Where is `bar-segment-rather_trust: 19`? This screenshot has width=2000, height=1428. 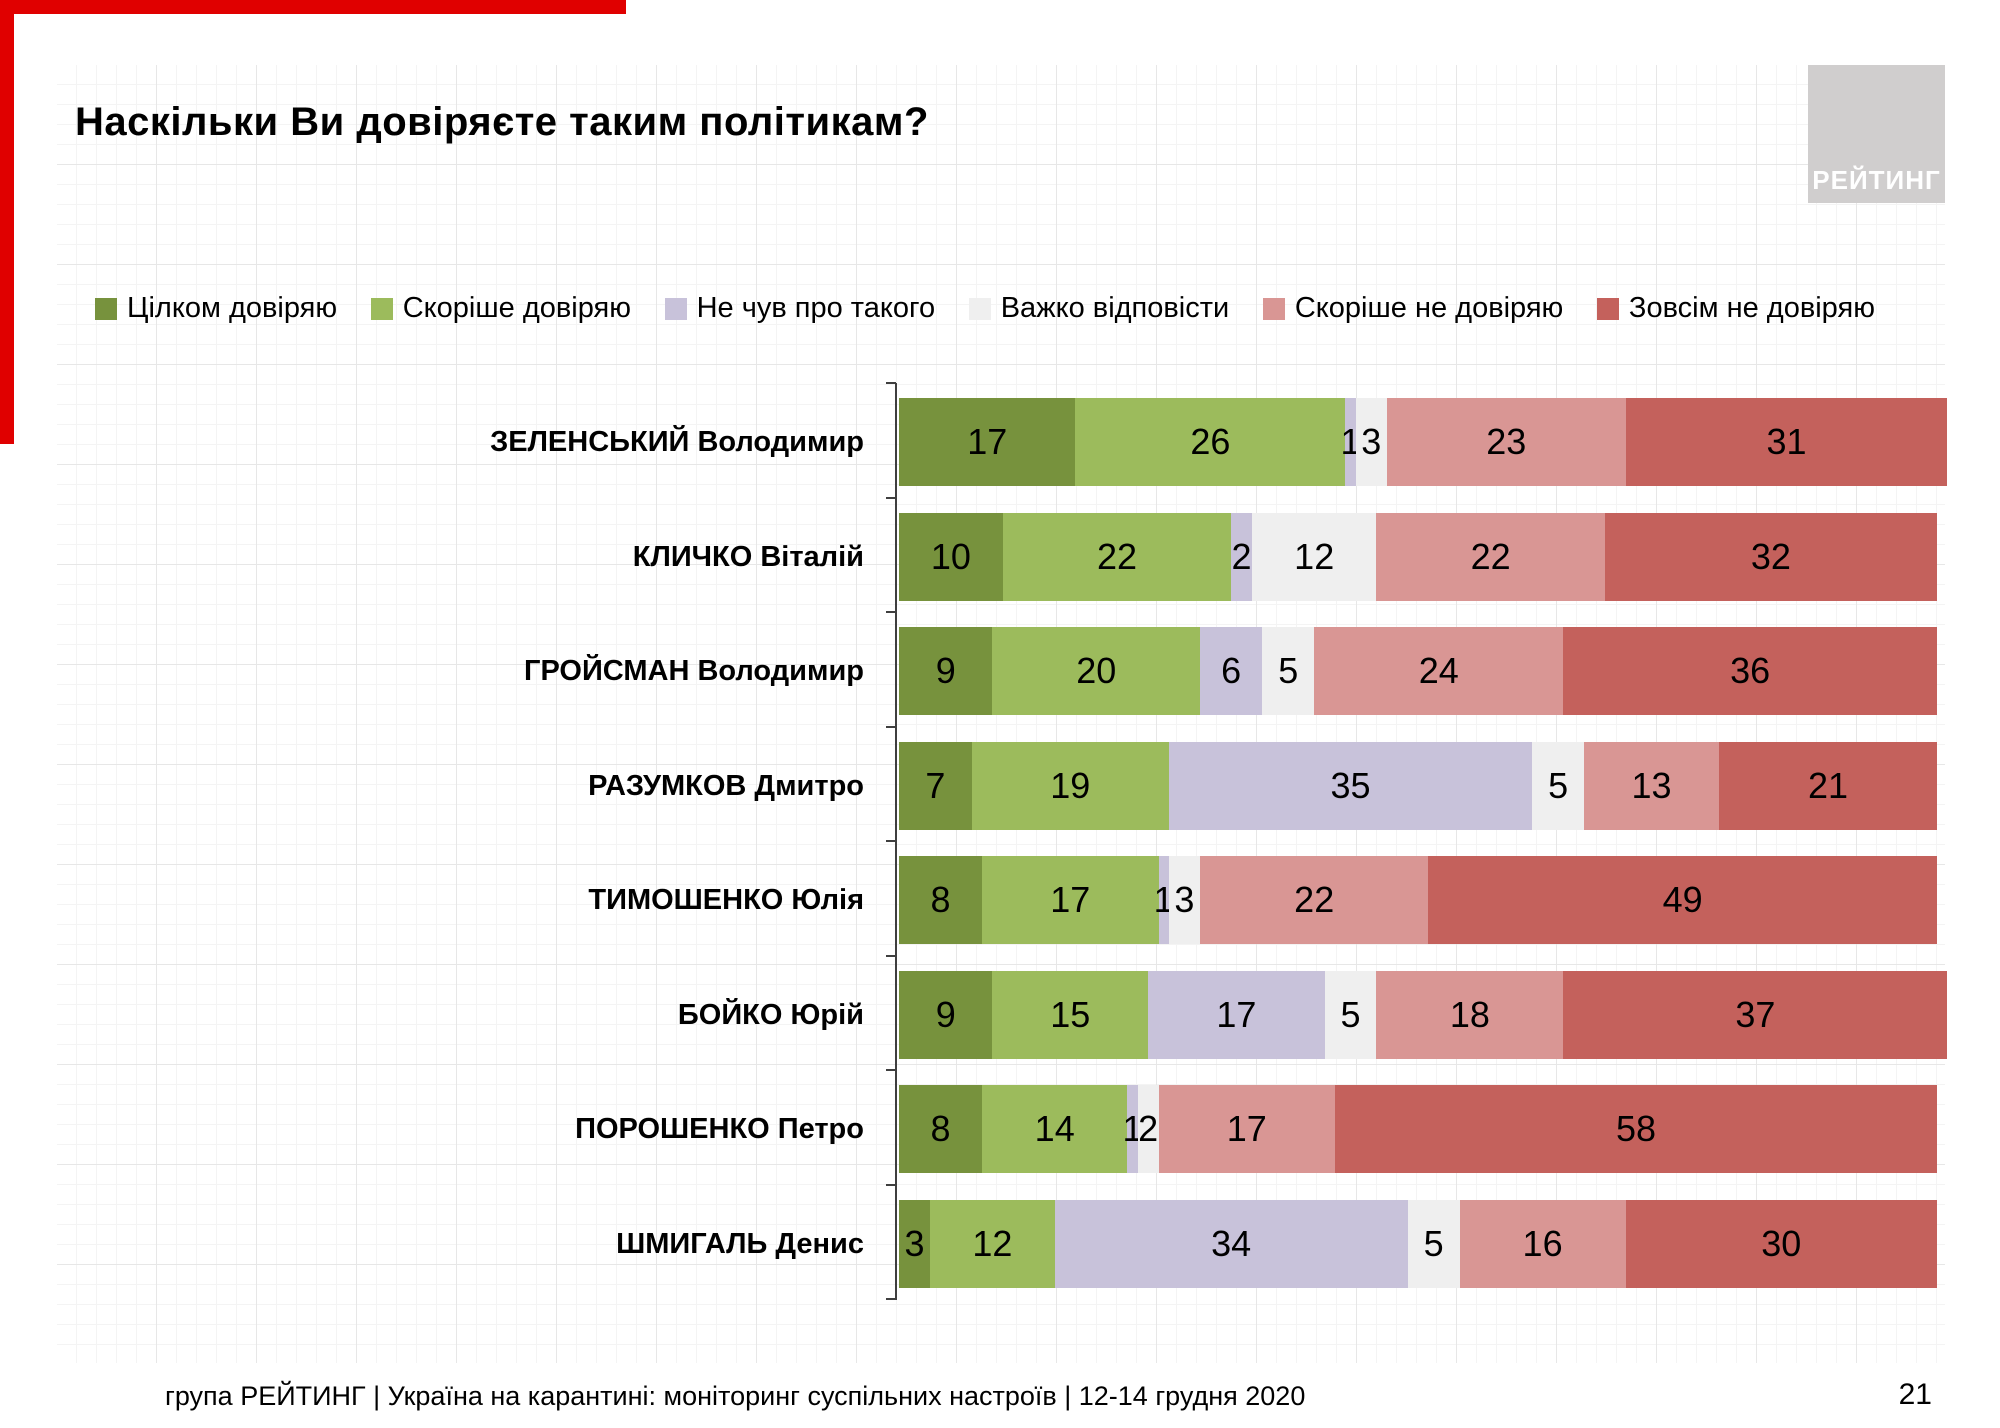 bar-segment-rather_trust: 19 is located at coordinates (1070, 785).